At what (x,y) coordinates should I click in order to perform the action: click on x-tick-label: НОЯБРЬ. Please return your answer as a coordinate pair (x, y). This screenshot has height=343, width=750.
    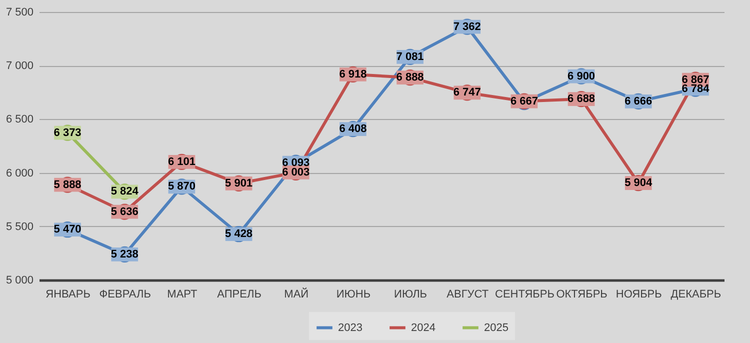
    Looking at the image, I should click on (639, 294).